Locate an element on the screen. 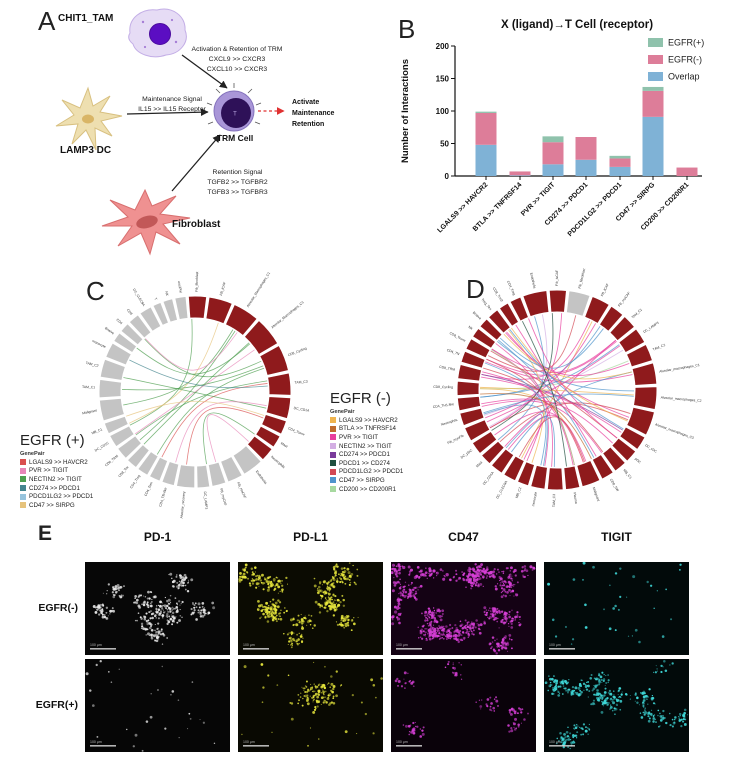 This screenshot has height=766, width=736. legend-item: PVR >> TIGIT is located at coordinates (80, 471).